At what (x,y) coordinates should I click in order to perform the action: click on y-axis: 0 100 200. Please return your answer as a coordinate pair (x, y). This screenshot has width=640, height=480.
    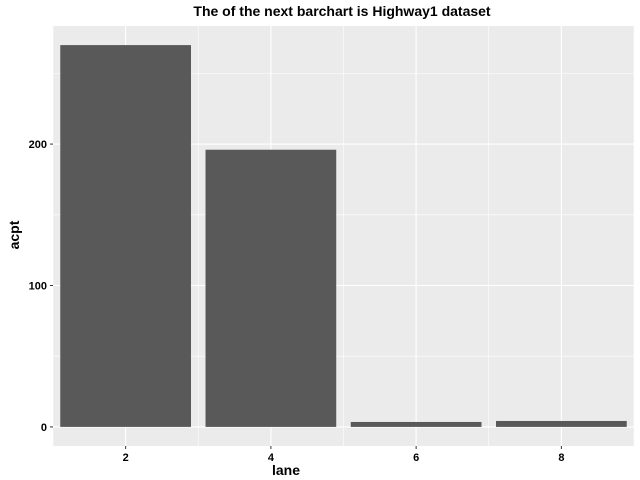
    Looking at the image, I should click on (41, 286).